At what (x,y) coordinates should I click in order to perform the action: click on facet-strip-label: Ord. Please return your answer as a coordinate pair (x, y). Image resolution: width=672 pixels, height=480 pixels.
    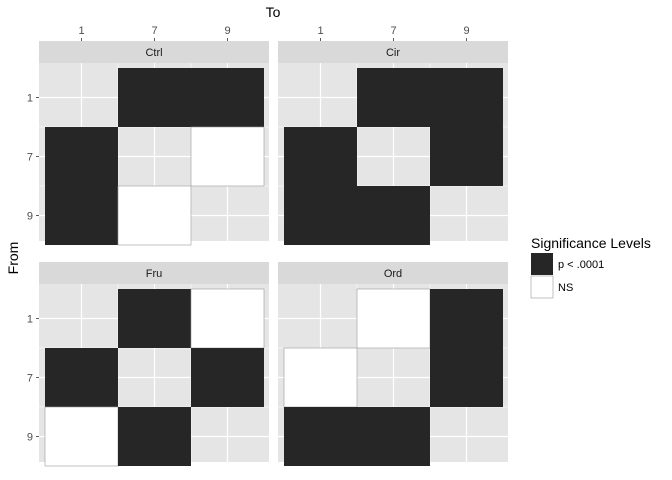
    Looking at the image, I should click on (393, 274).